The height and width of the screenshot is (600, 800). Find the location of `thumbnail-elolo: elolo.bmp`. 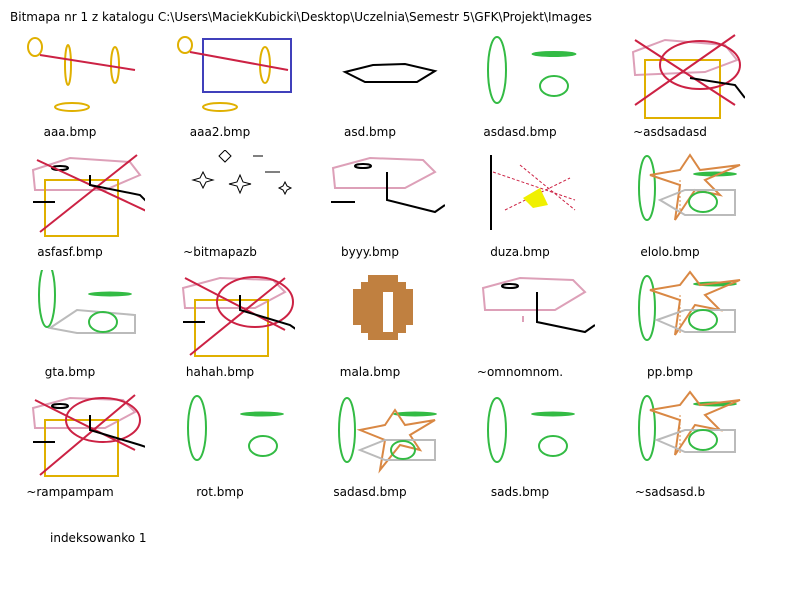

thumbnail-elolo: elolo.bmp is located at coordinates (670, 210).